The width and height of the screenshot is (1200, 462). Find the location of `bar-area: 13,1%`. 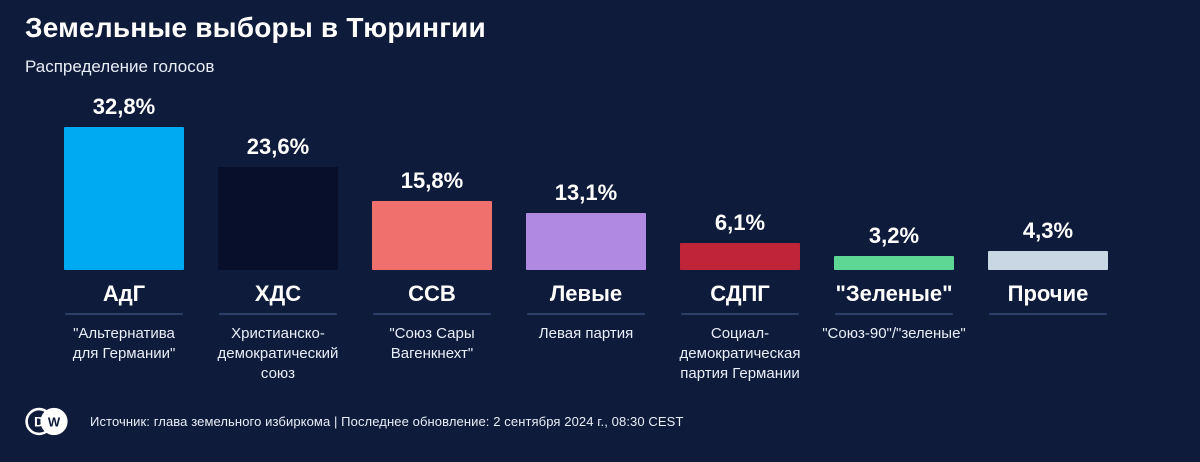

bar-area: 13,1% is located at coordinates (586, 180).